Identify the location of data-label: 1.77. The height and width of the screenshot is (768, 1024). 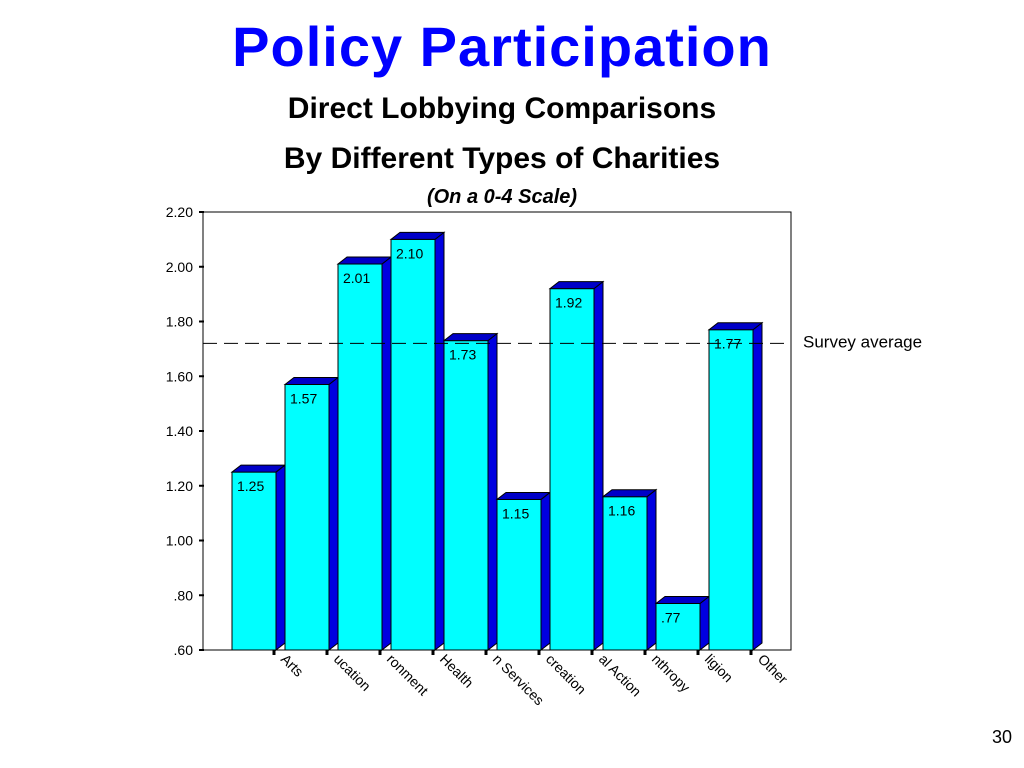
(727, 344).